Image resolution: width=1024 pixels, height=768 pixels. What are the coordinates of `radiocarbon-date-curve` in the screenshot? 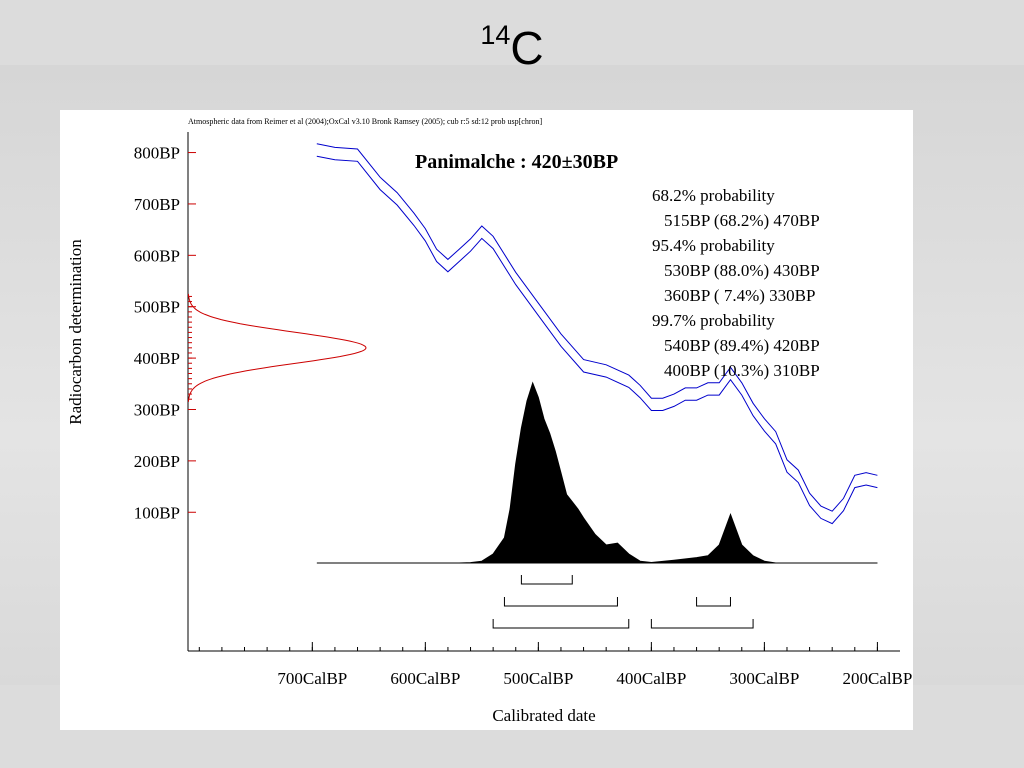 It's located at (277, 347).